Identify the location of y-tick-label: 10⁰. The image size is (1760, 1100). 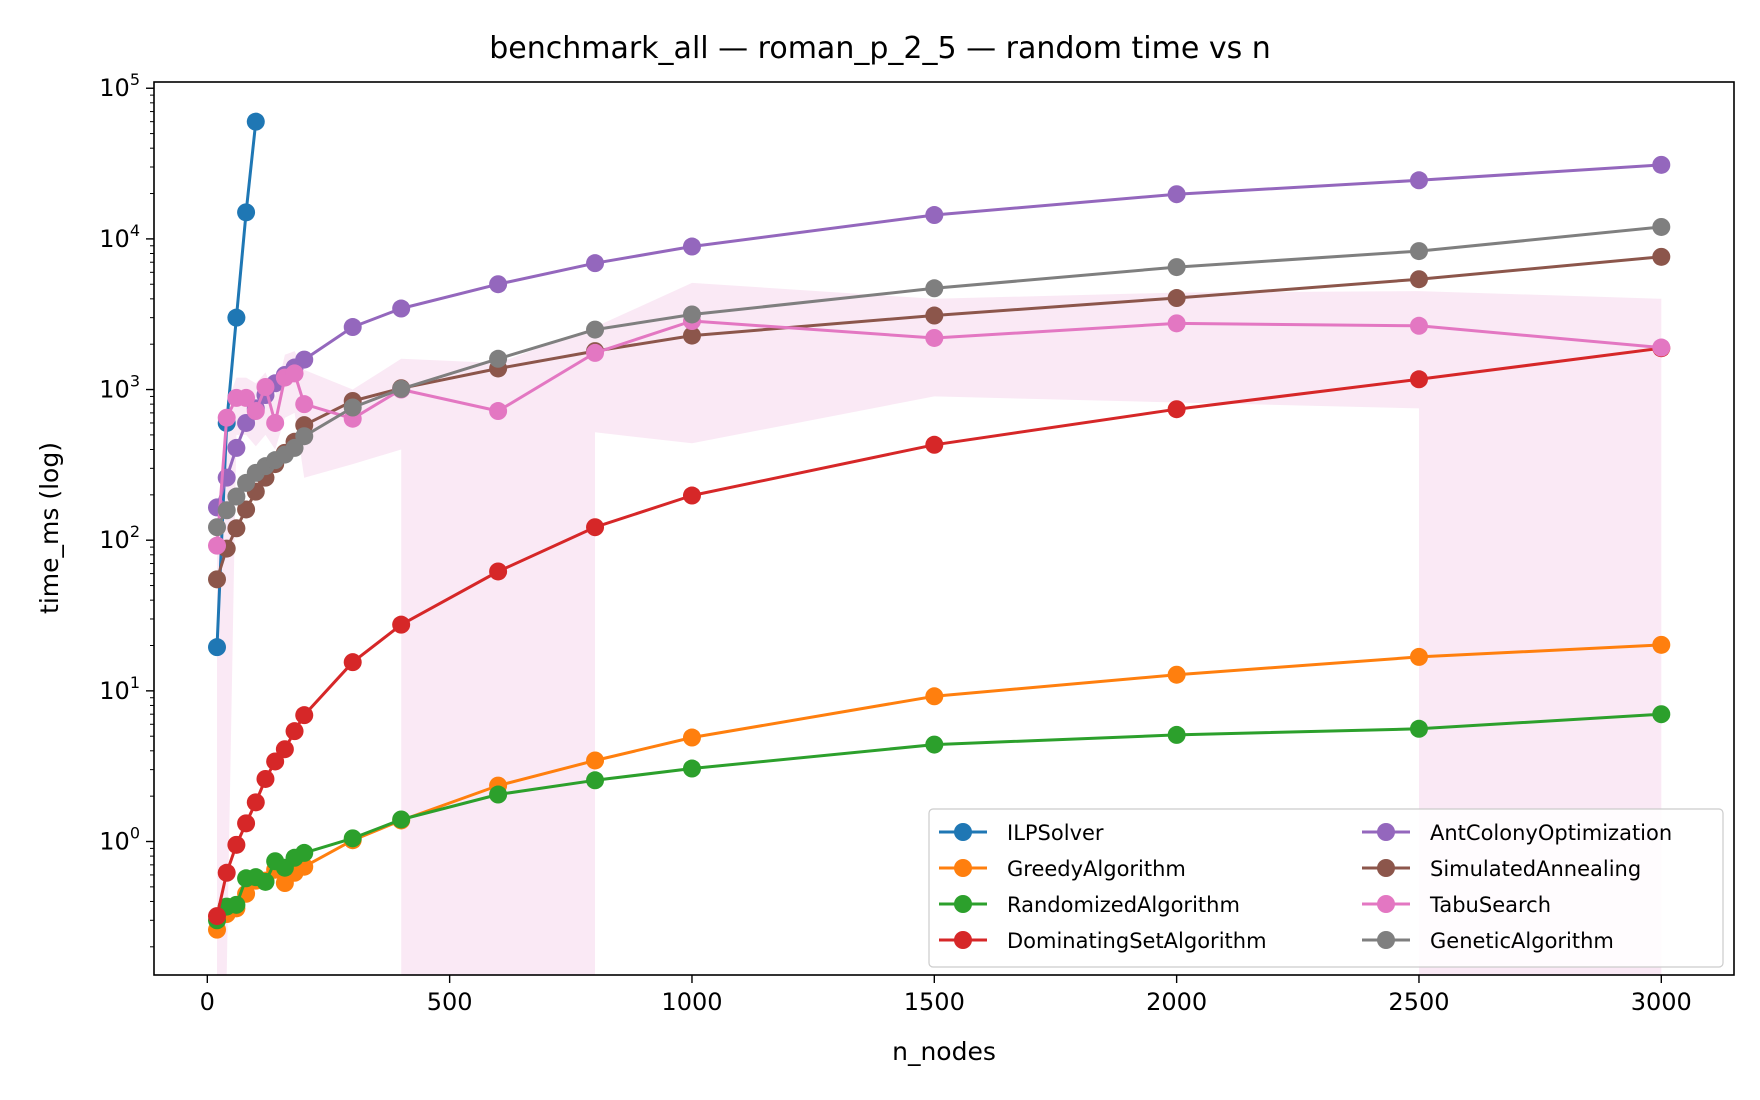
(119, 840).